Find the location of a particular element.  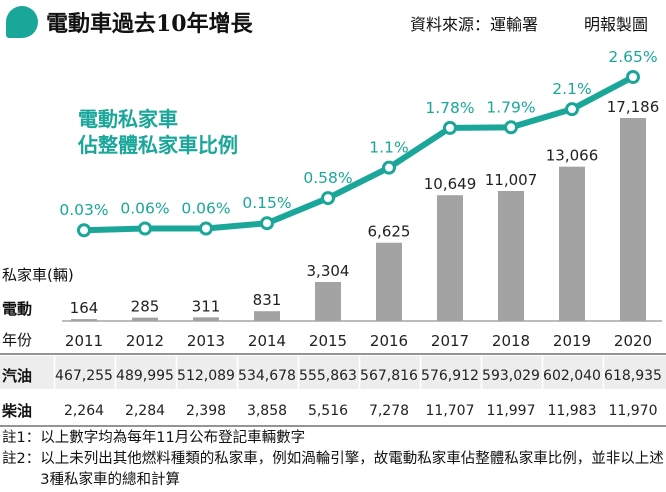

legend-line-2: 佔整體私家車比例 is located at coordinates (158, 145).